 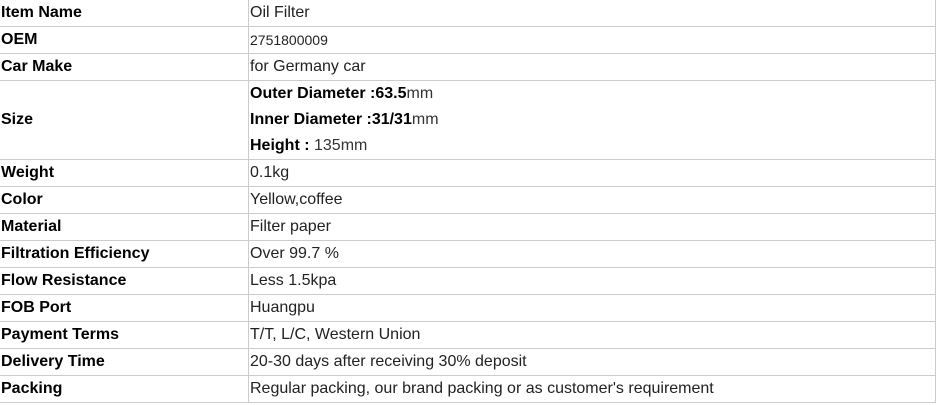 I want to click on table-row: Material Filter paper, so click(x=468, y=227).